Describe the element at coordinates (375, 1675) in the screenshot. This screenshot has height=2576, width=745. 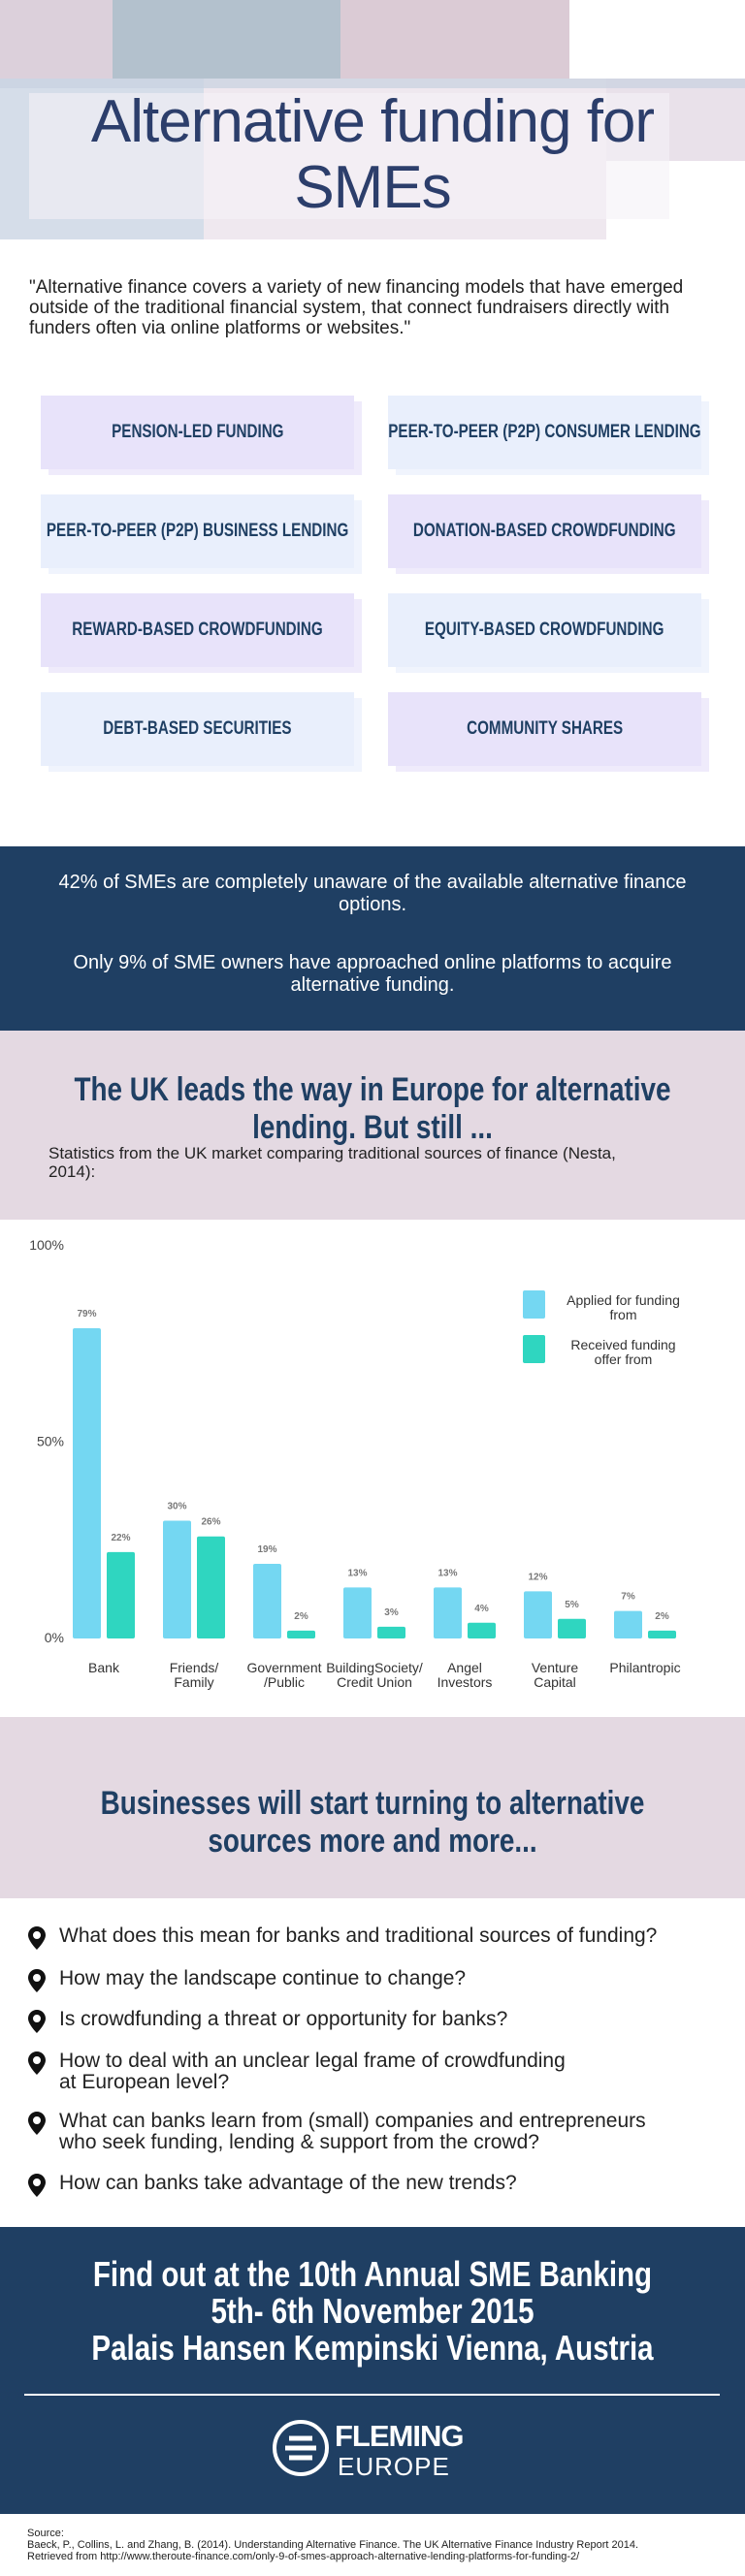
I see `x-tick-label: BuildingSociety/ Credit Union` at that location.